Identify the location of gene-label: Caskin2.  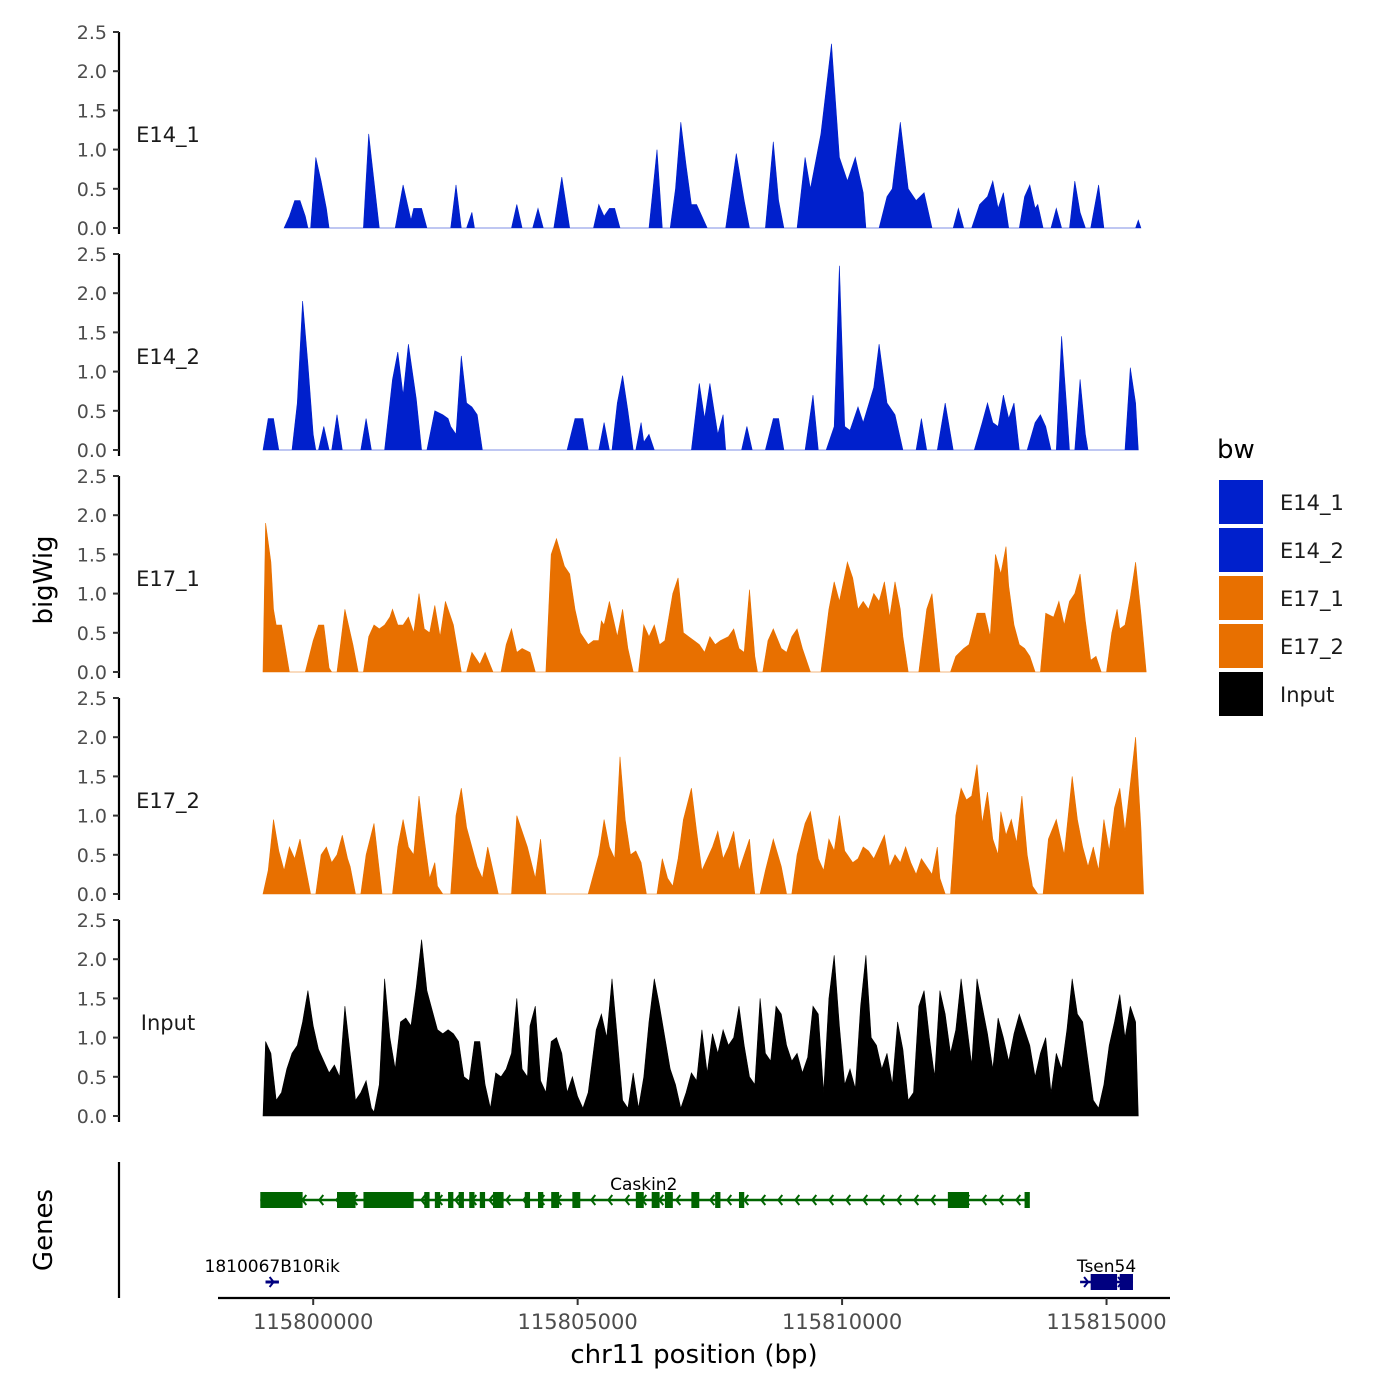
(643, 1185).